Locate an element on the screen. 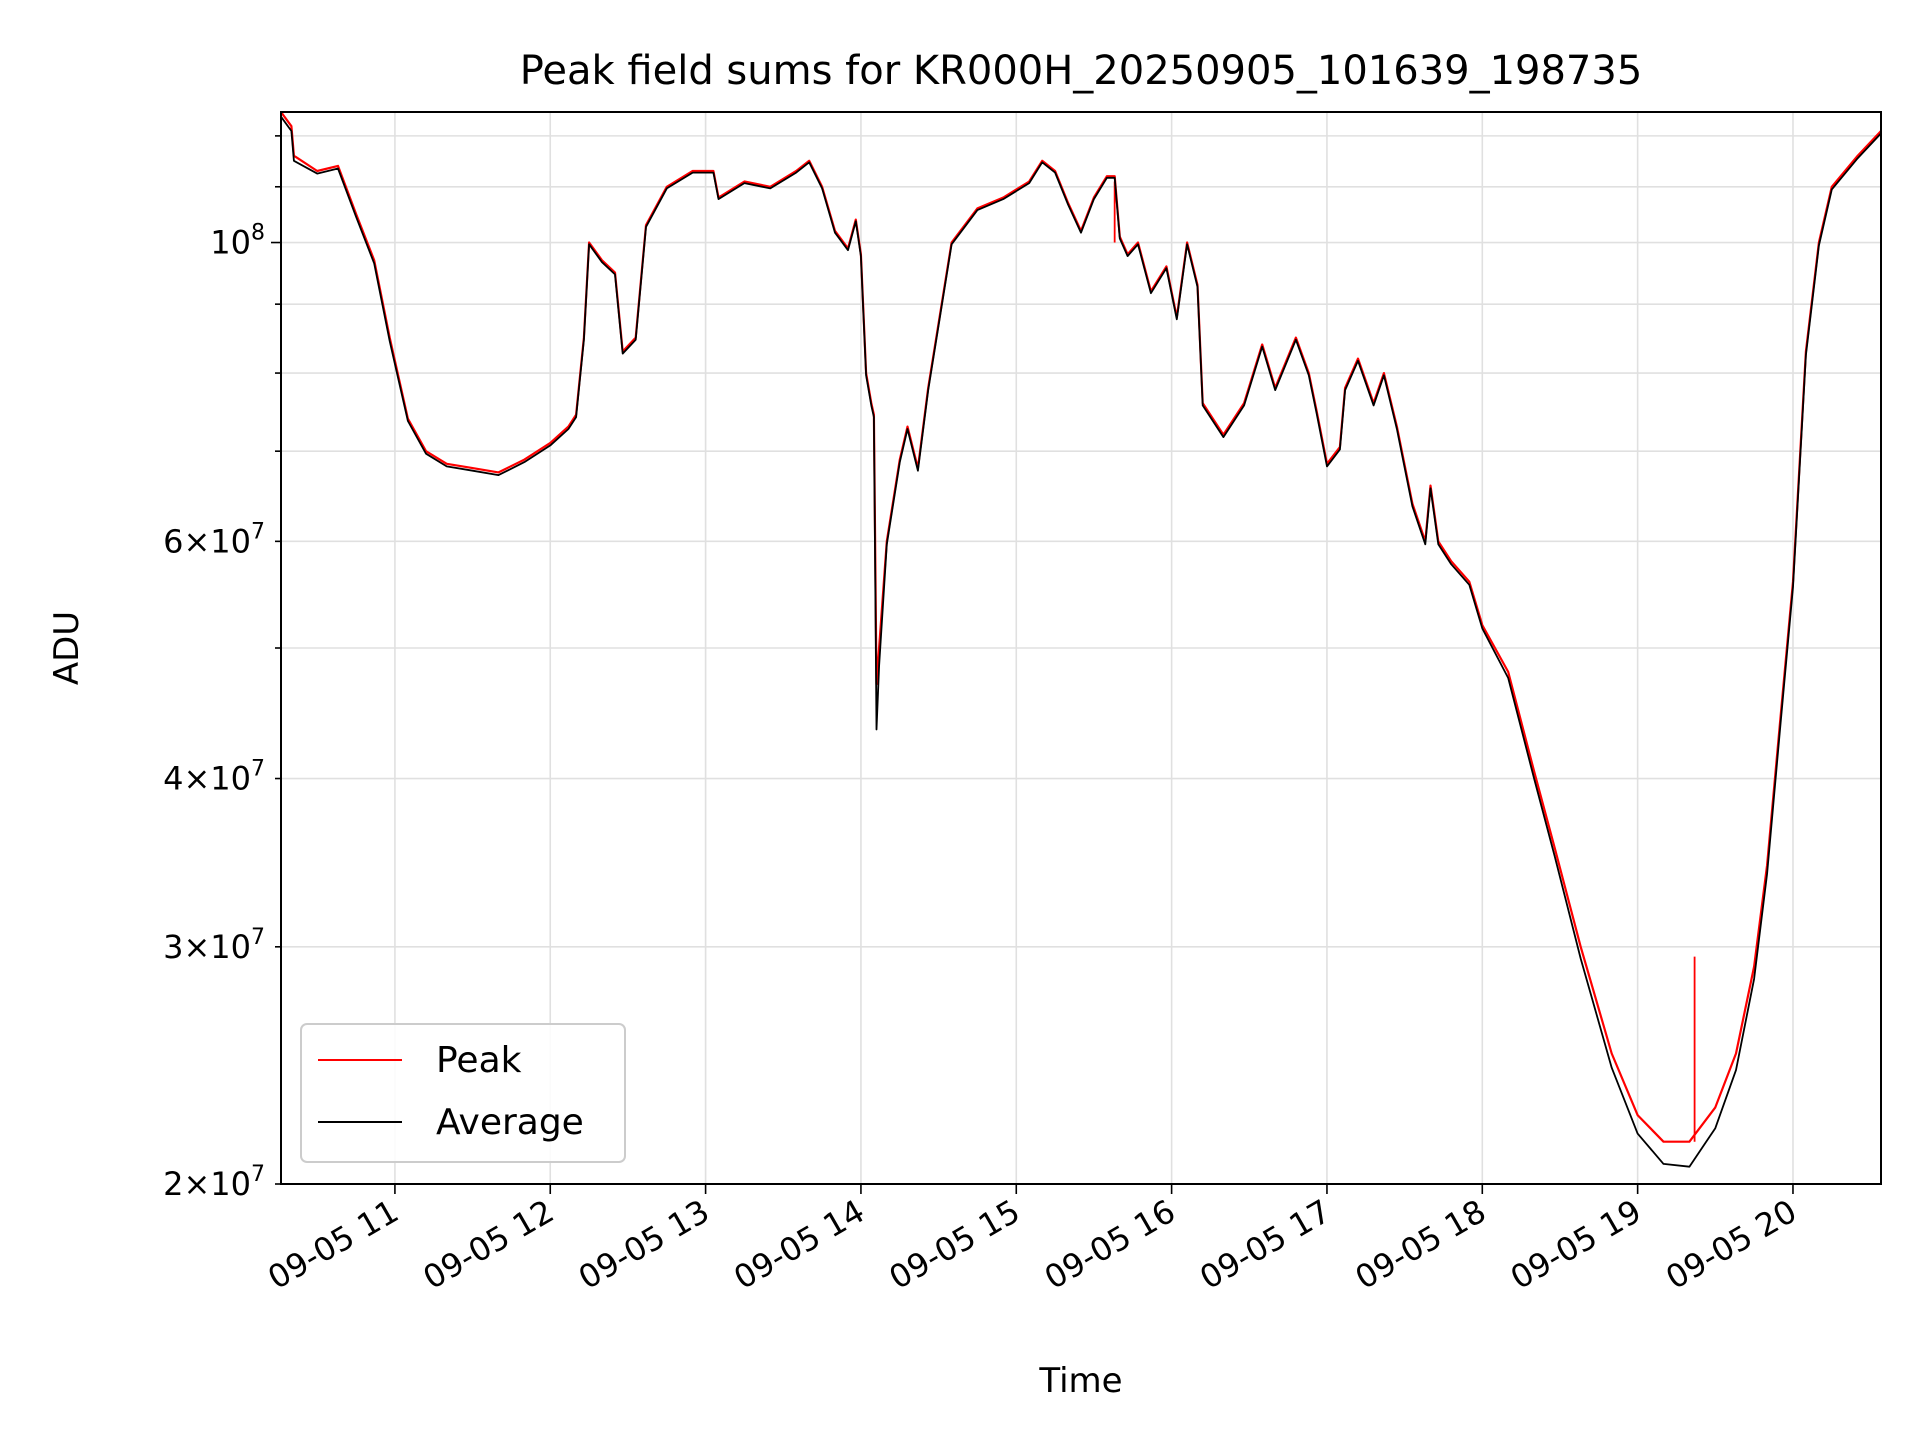  y-tick-label: 2×107 is located at coordinates (214, 1182).